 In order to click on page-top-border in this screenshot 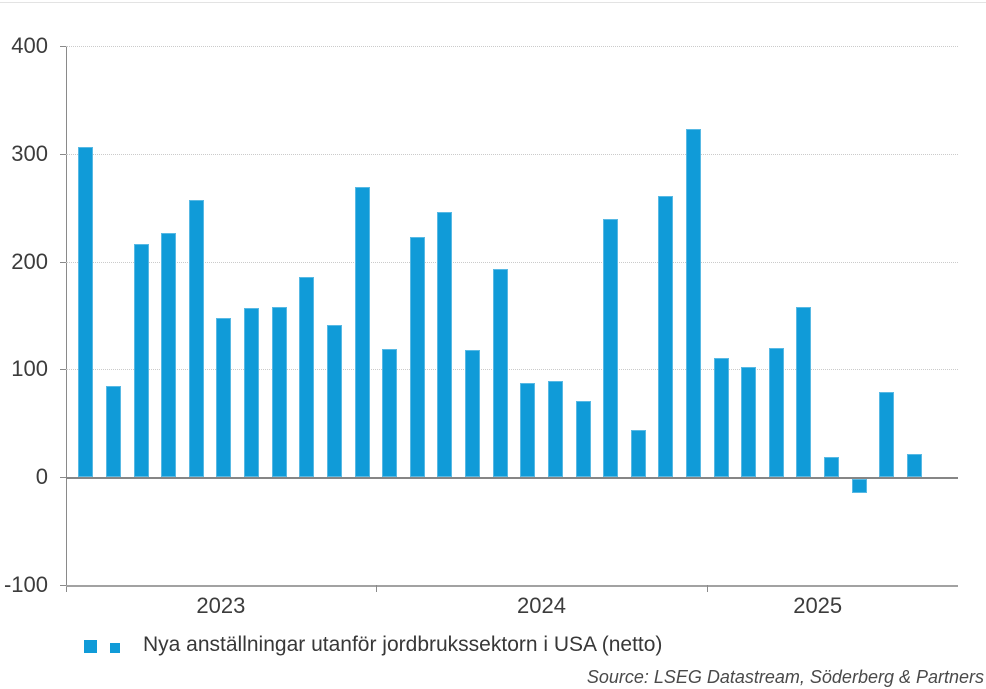, I will do `click(493, 2)`.